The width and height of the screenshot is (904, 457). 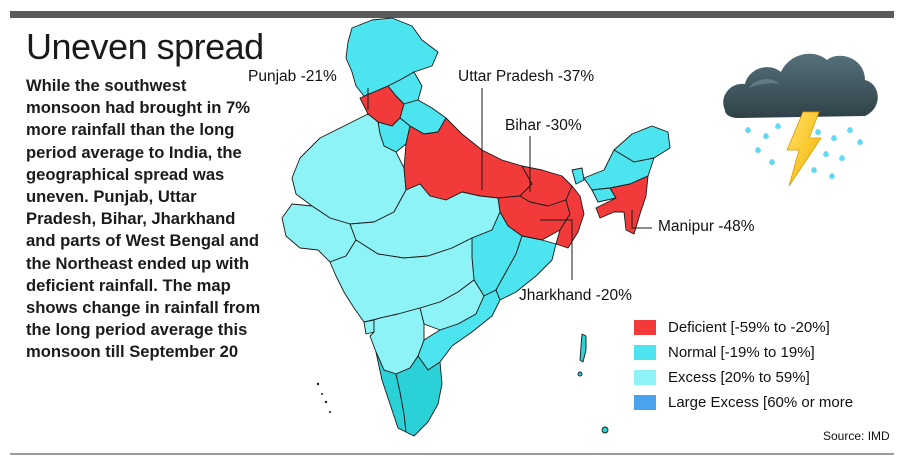 What do you see at coordinates (323, 397) in the screenshot?
I see `lakshadweep-dots` at bounding box center [323, 397].